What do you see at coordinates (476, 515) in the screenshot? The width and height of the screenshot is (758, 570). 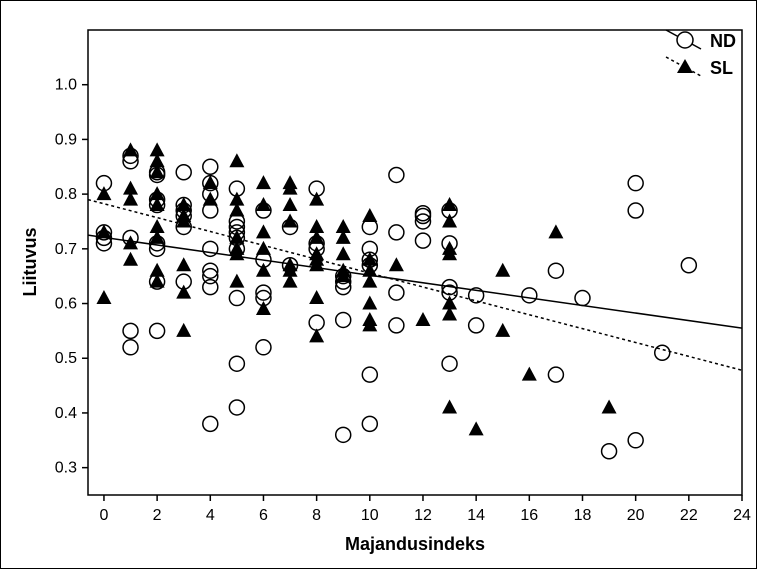 I see `x-tick-label: 14` at bounding box center [476, 515].